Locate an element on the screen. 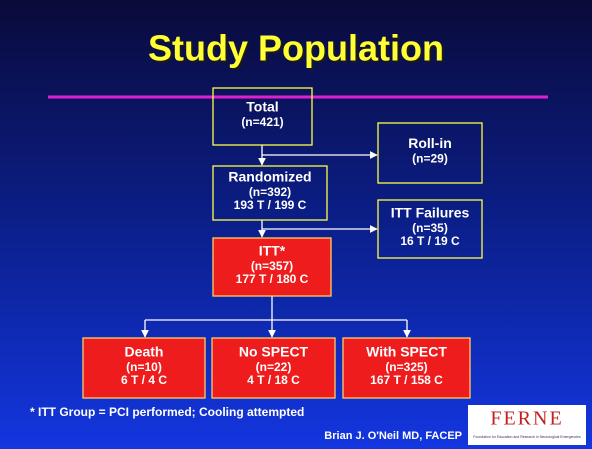 This screenshot has width=592, height=449. node-detail: (n=29) is located at coordinates (430, 159).